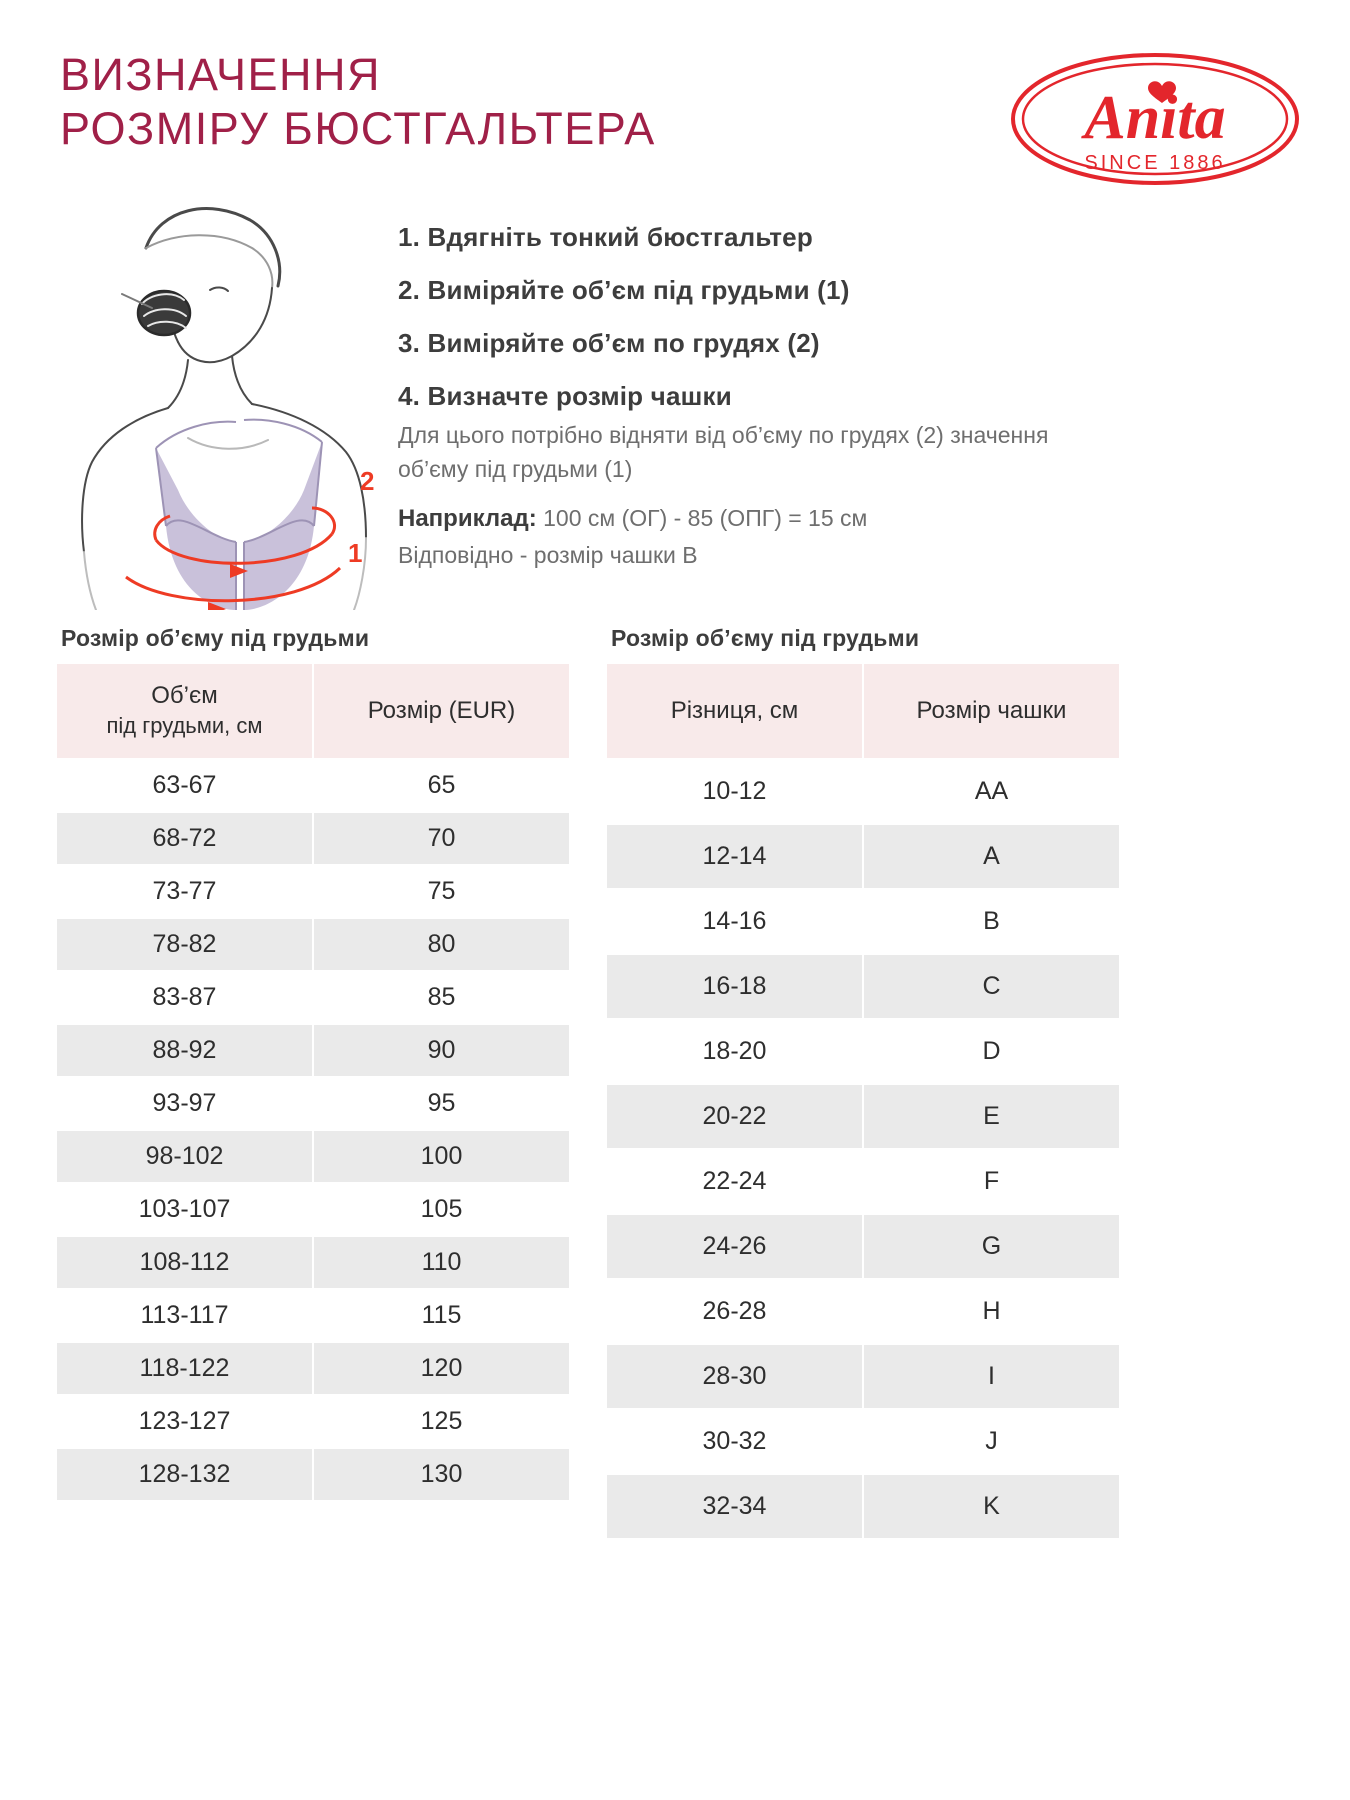  I want to click on table-cell-1: 78-82, so click(185, 945).